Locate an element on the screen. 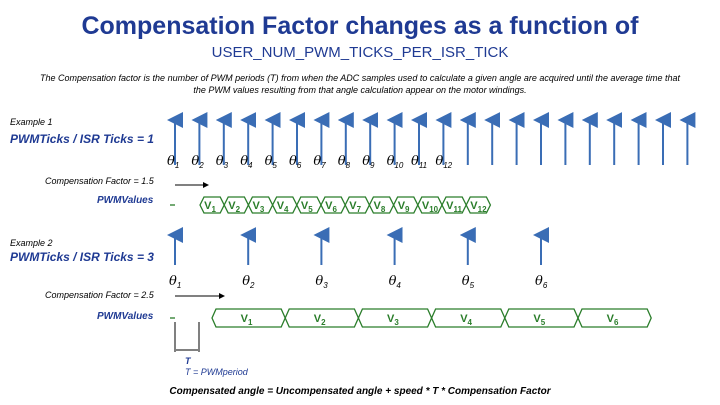  example2-compensation-label: Compensation Factor = 2.5 is located at coordinates (99, 295).